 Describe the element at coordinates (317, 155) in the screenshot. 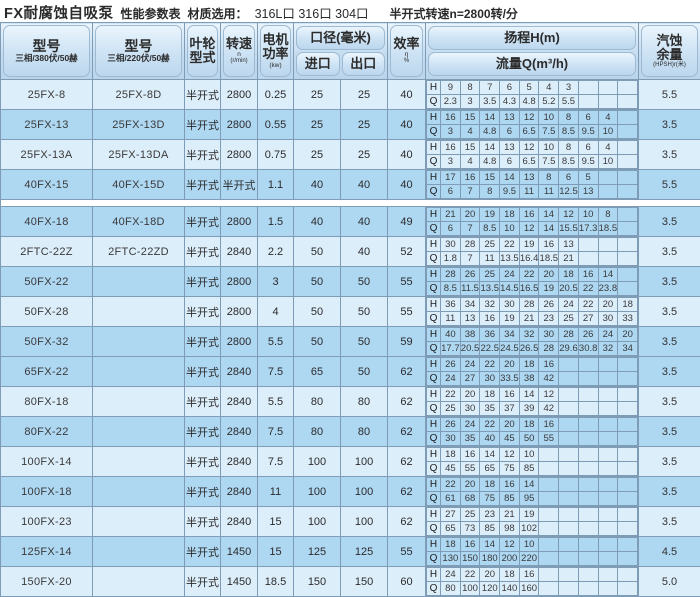

I see `inlet-cell: 25` at that location.